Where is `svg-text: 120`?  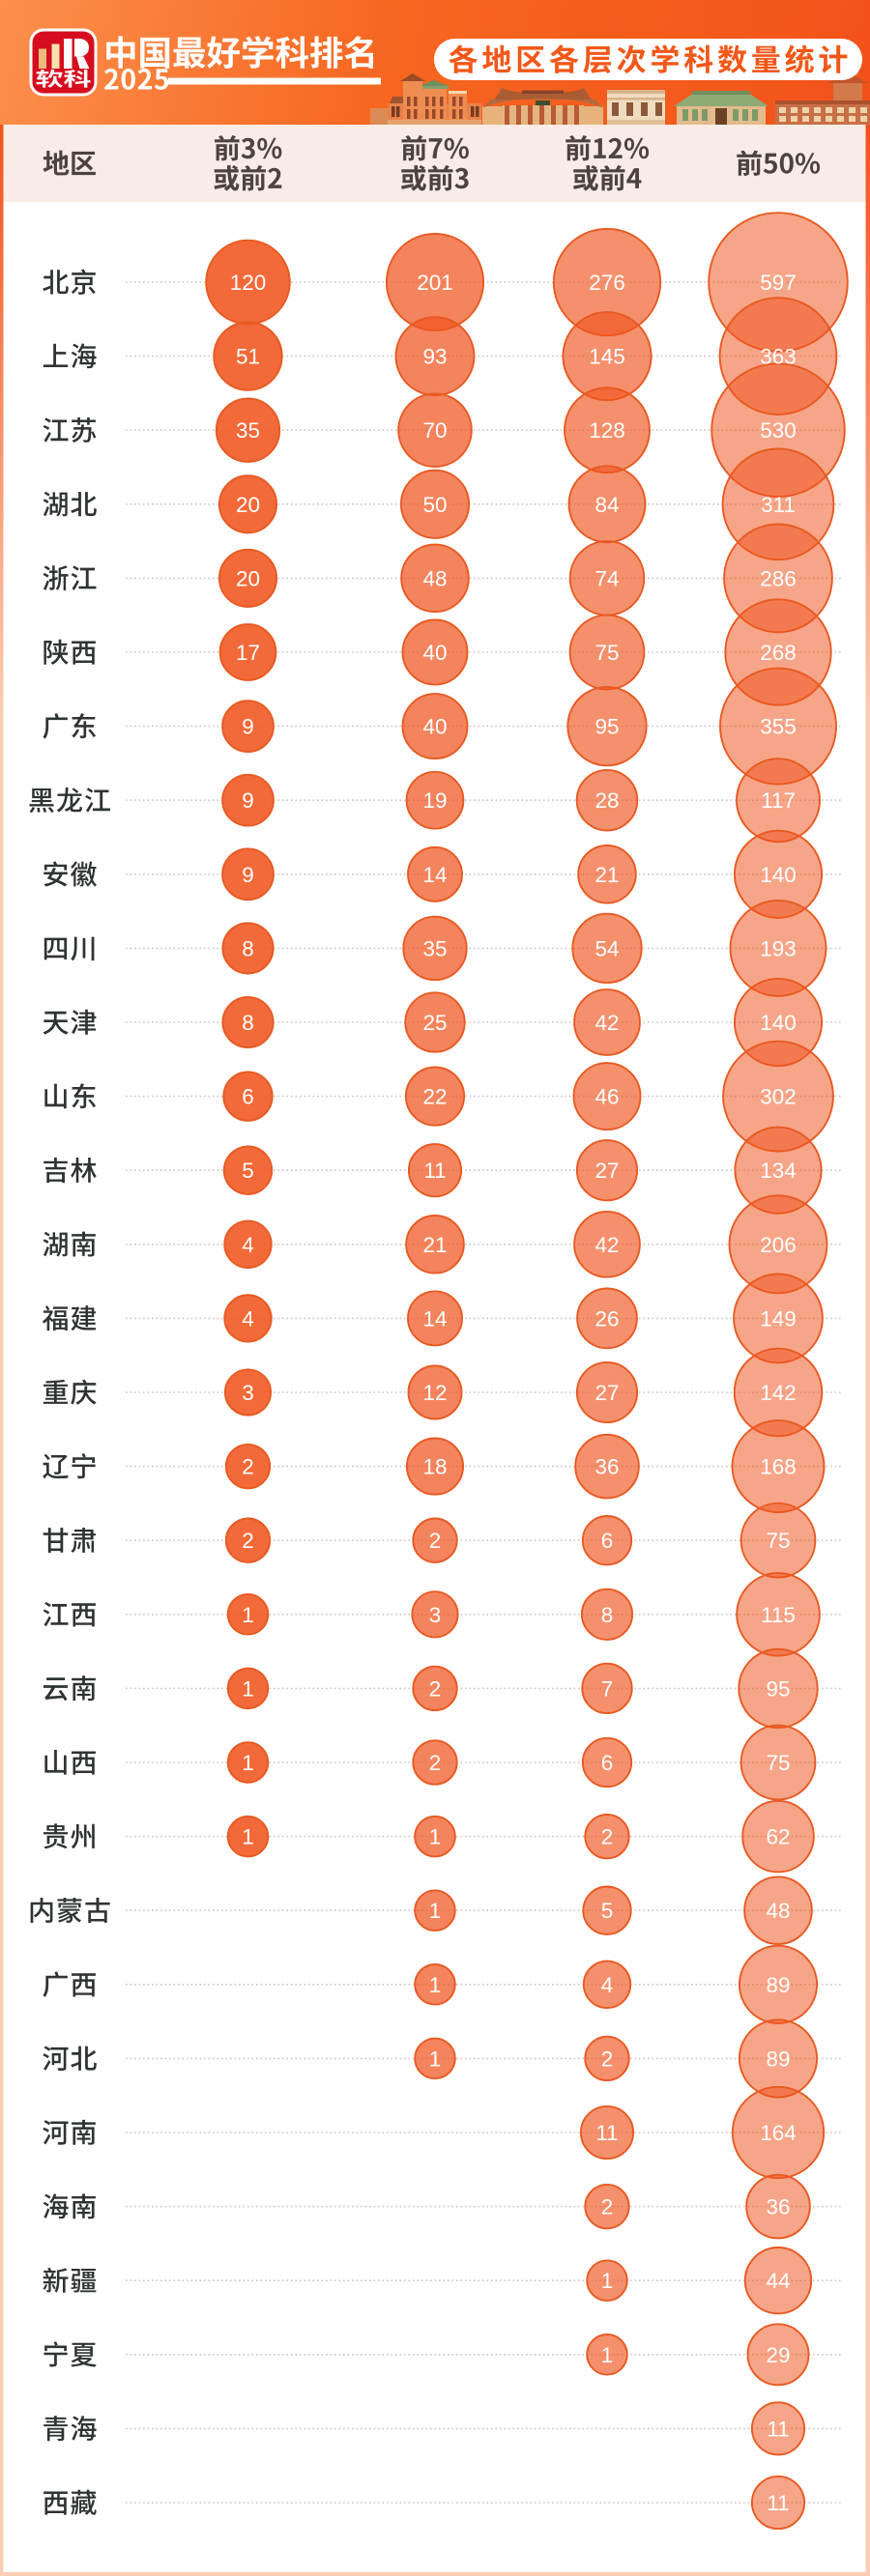 svg-text: 120 is located at coordinates (249, 283).